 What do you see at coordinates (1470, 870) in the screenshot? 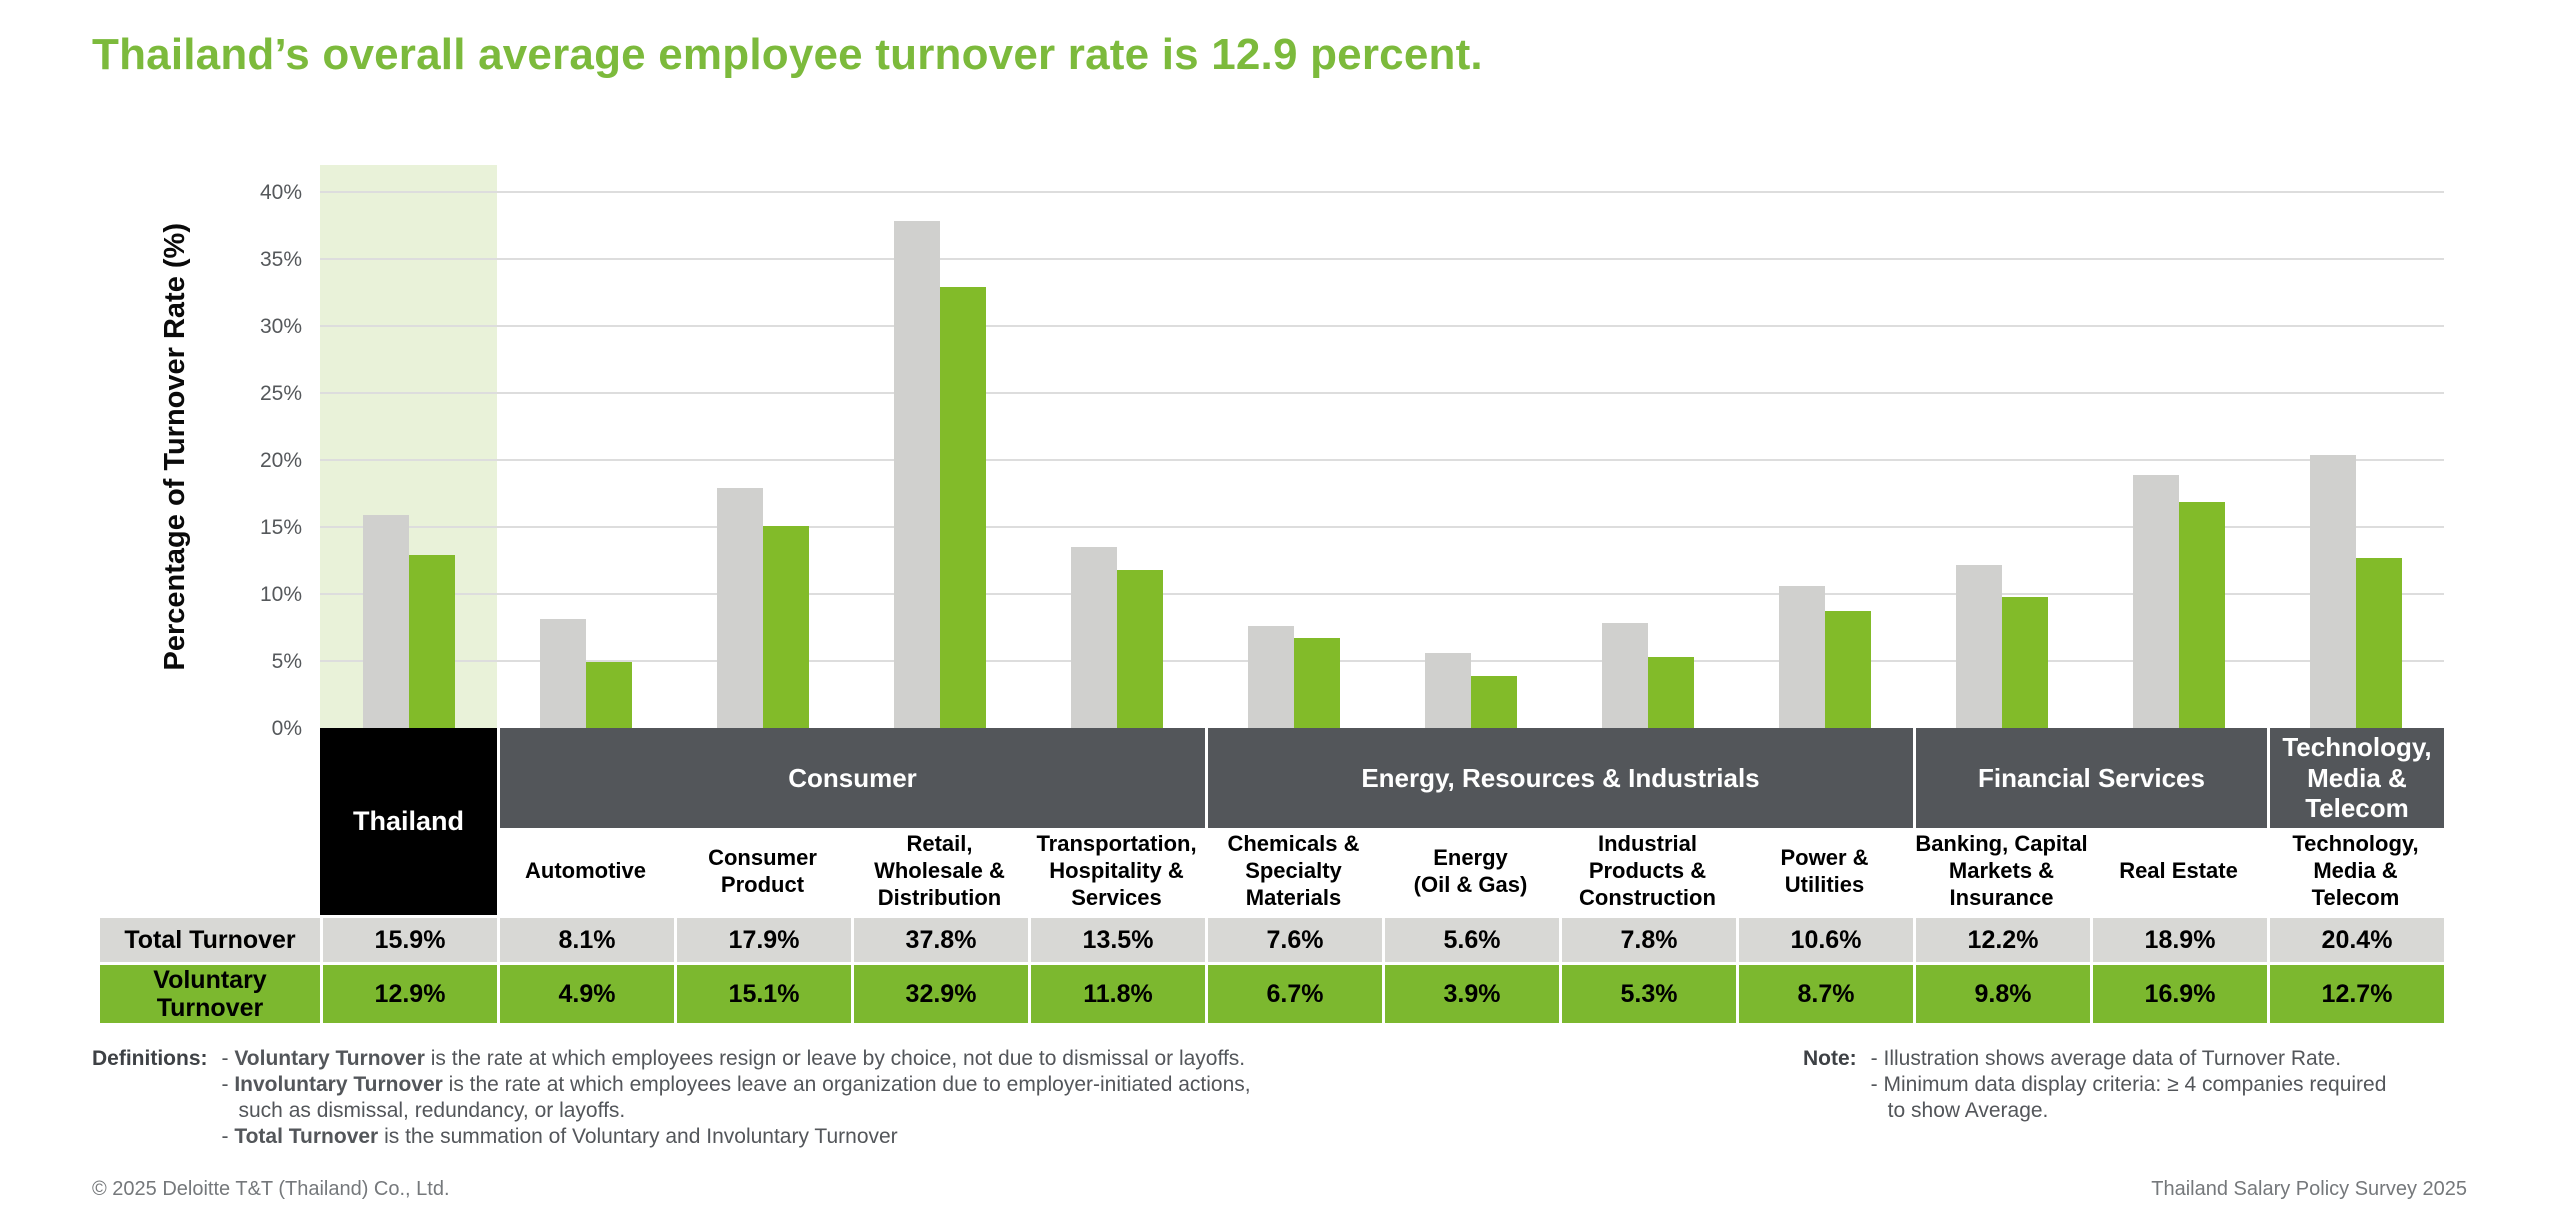
I see `category-header-energy-oil-gas: Energy (Oil & Gas)` at bounding box center [1470, 870].